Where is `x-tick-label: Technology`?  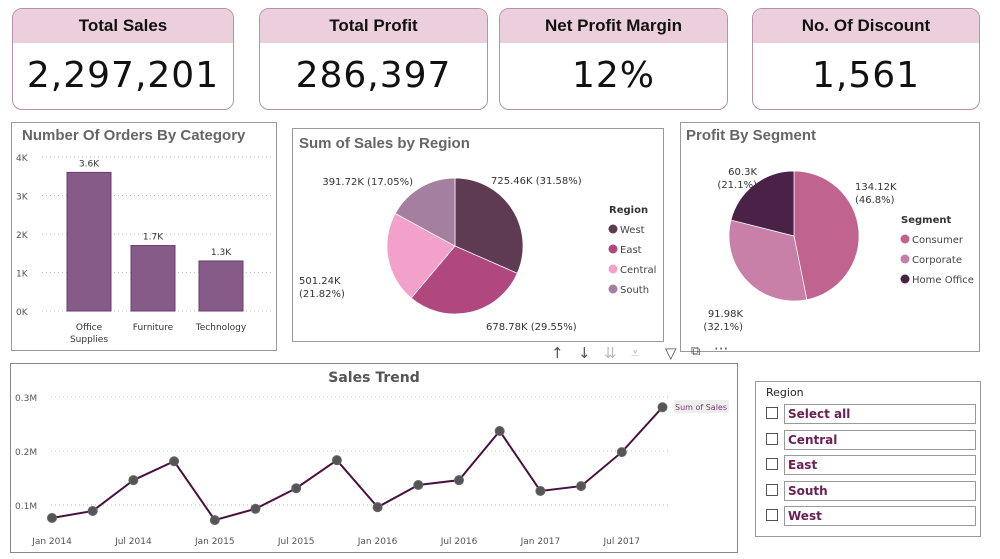
x-tick-label: Technology is located at coordinates (221, 328).